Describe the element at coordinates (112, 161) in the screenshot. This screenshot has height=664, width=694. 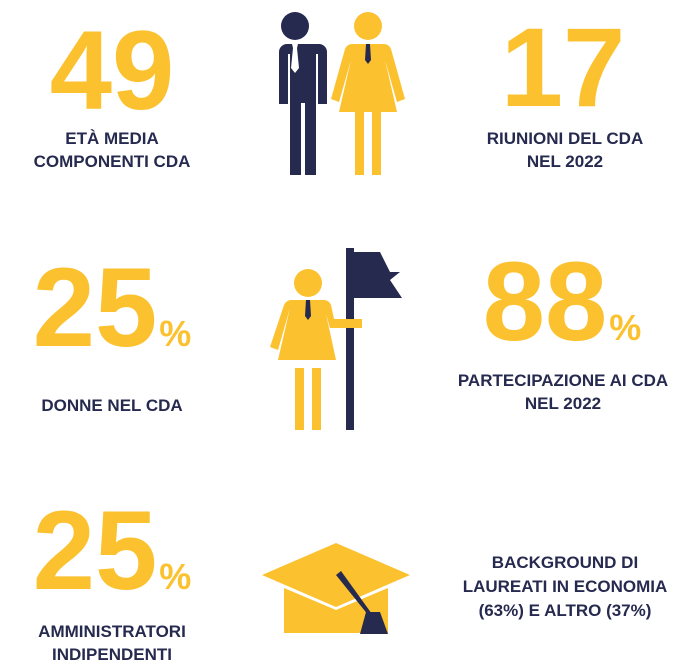
I see `stat-label: COMPONENTI CDA` at that location.